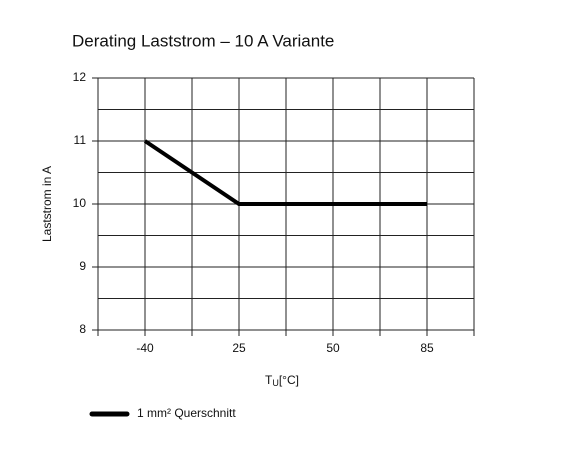  I want to click on y-tick-label: 9, so click(82, 266).